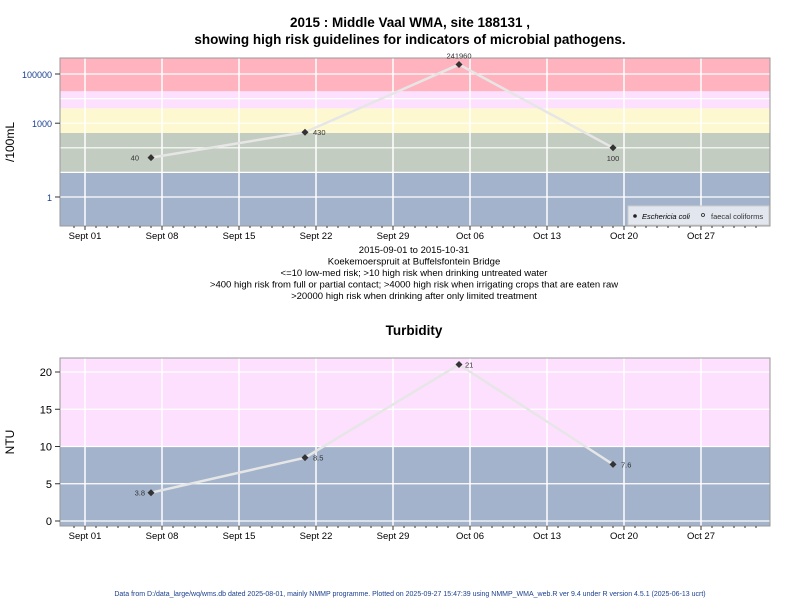  Describe the element at coordinates (46, 373) in the screenshot. I see `y-tick-label: 20` at that location.